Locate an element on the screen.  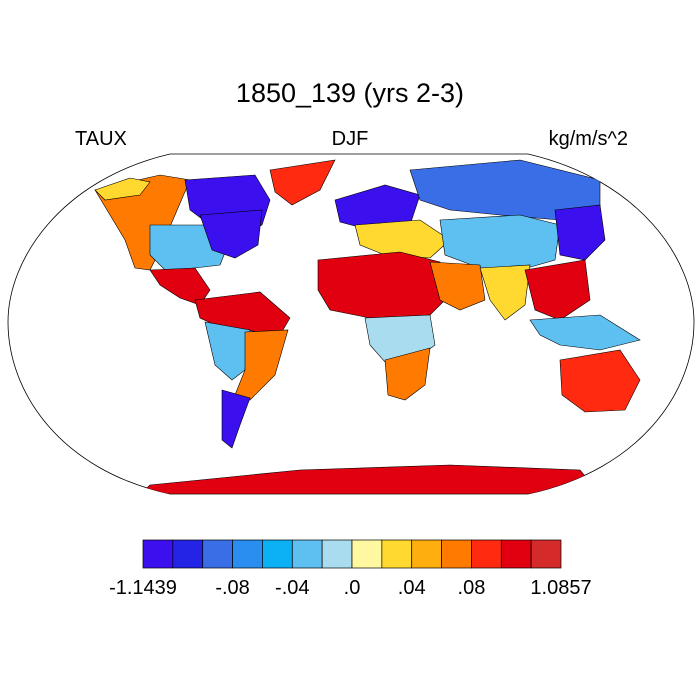
region-alaska is located at coordinates (122, 189).